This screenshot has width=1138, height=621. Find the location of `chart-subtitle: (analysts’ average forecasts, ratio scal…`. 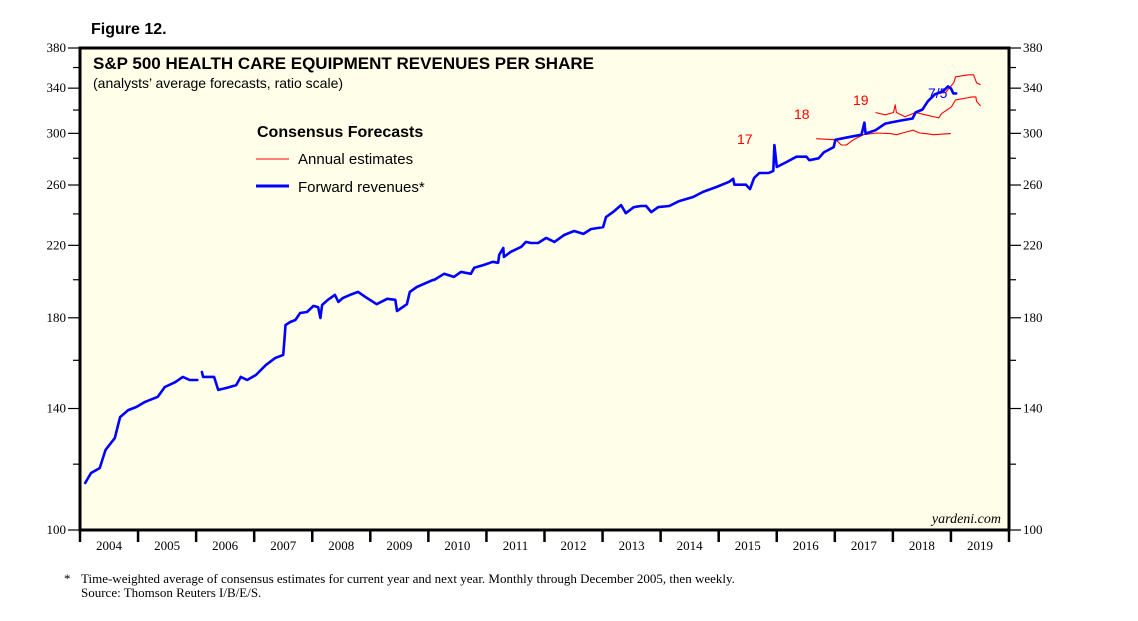

chart-subtitle: (analysts’ average forecasts, ratio scal… is located at coordinates (218, 83).